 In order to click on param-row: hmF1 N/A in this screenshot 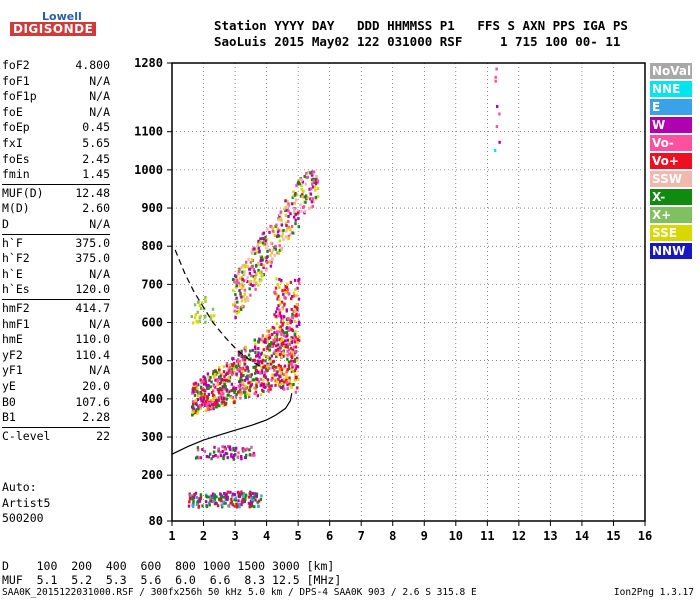, I will do `click(56, 325)`.